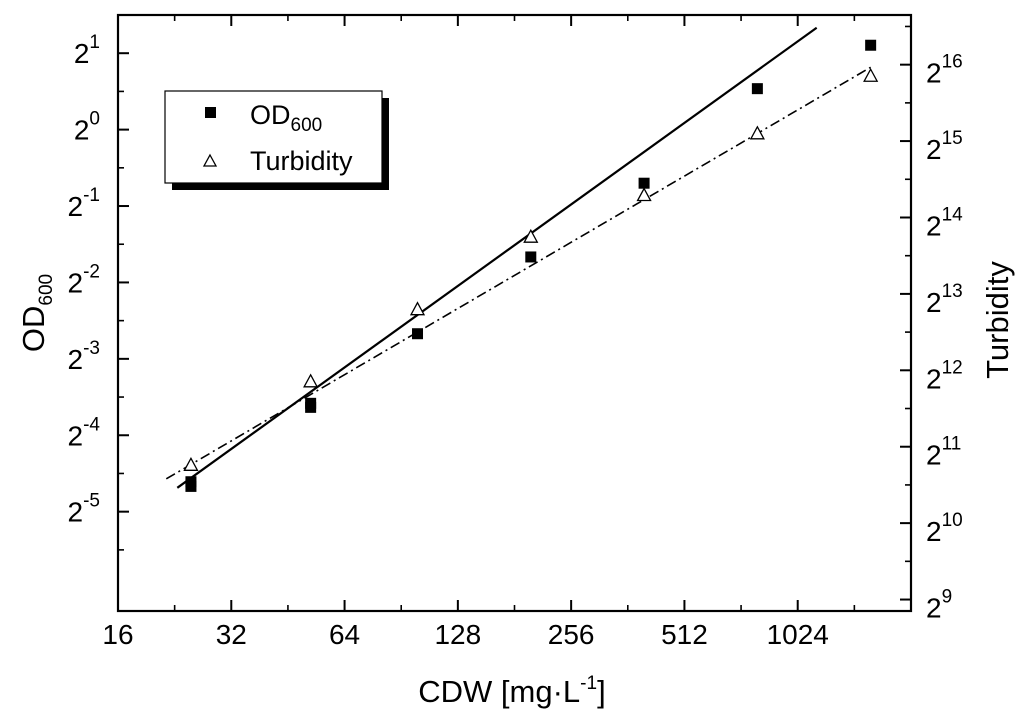 Image resolution: width=1024 pixels, height=722 pixels. I want to click on y-left-tick-label: 2-4, so click(84, 432).